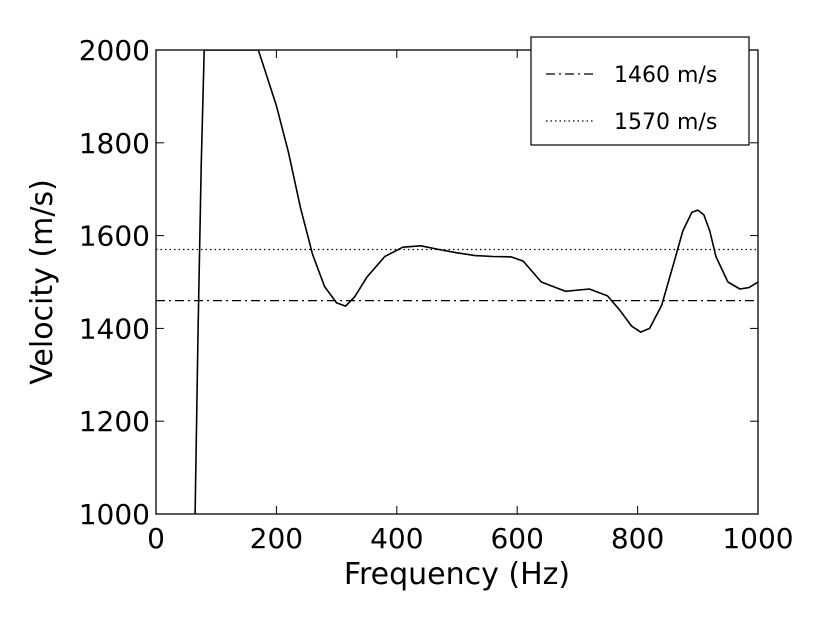 The height and width of the screenshot is (623, 830). I want to click on y-tick-label: 1400, so click(114, 328).